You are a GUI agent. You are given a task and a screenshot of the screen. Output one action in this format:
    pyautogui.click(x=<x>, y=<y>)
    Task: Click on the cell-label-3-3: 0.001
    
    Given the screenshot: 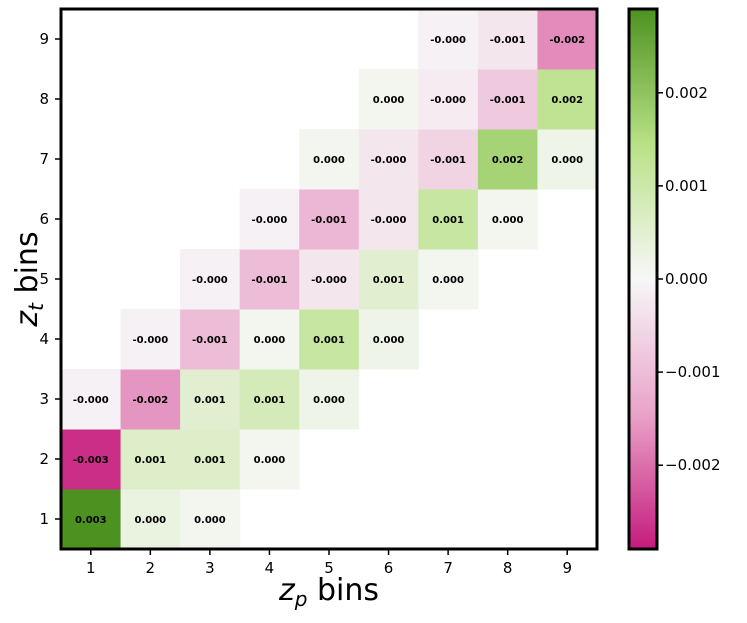 What is the action you would take?
    pyautogui.click(x=210, y=400)
    